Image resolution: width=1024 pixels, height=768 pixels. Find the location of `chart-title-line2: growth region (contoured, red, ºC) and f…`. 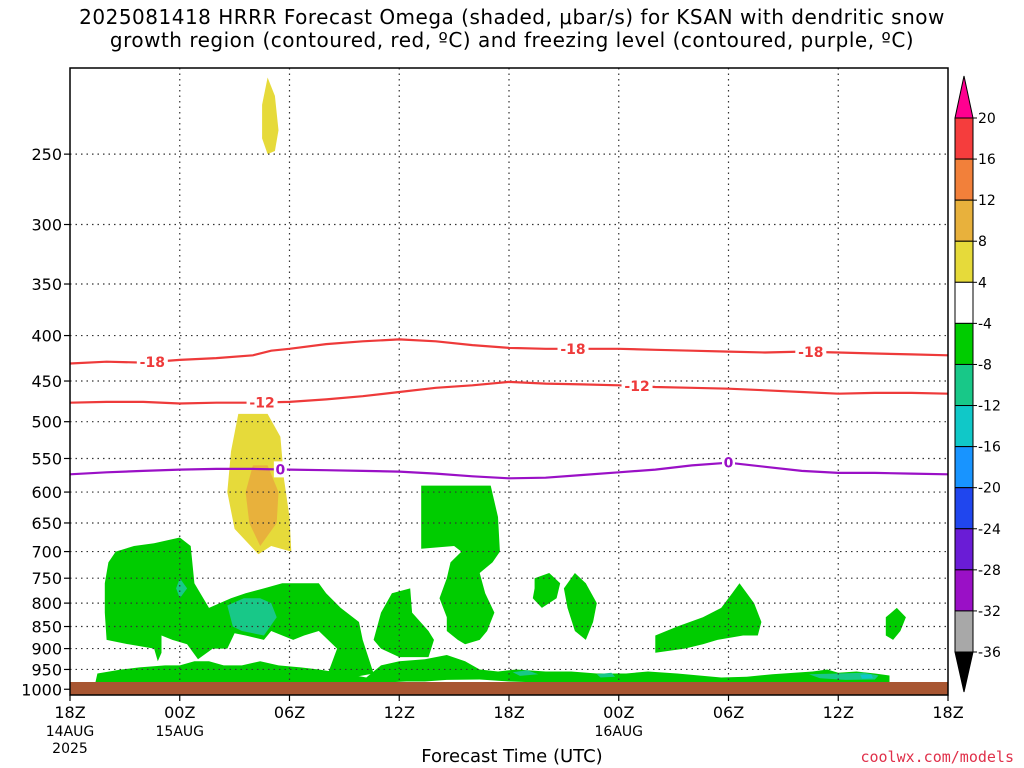

chart-title-line2: growth region (contoured, red, ºC) and f… is located at coordinates (512, 40).